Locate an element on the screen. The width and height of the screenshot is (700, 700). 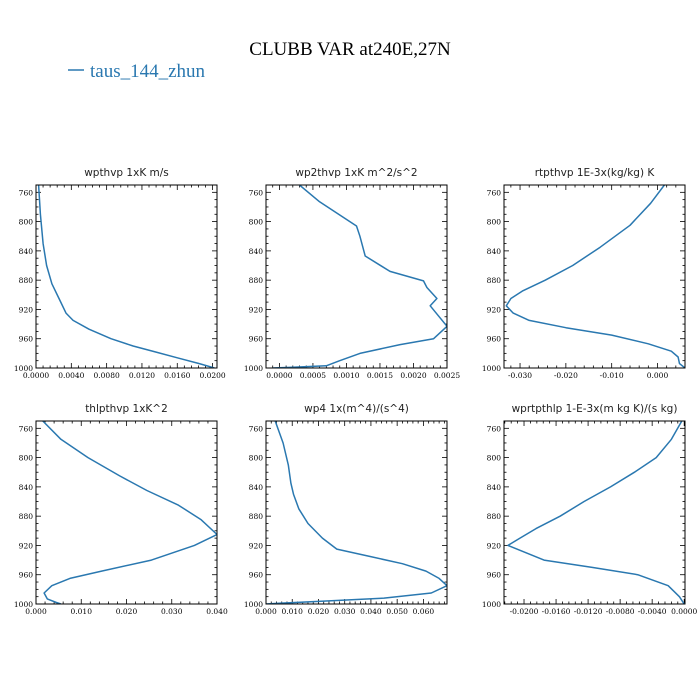
x-tick-label: 0.060 is located at coordinates (424, 611).